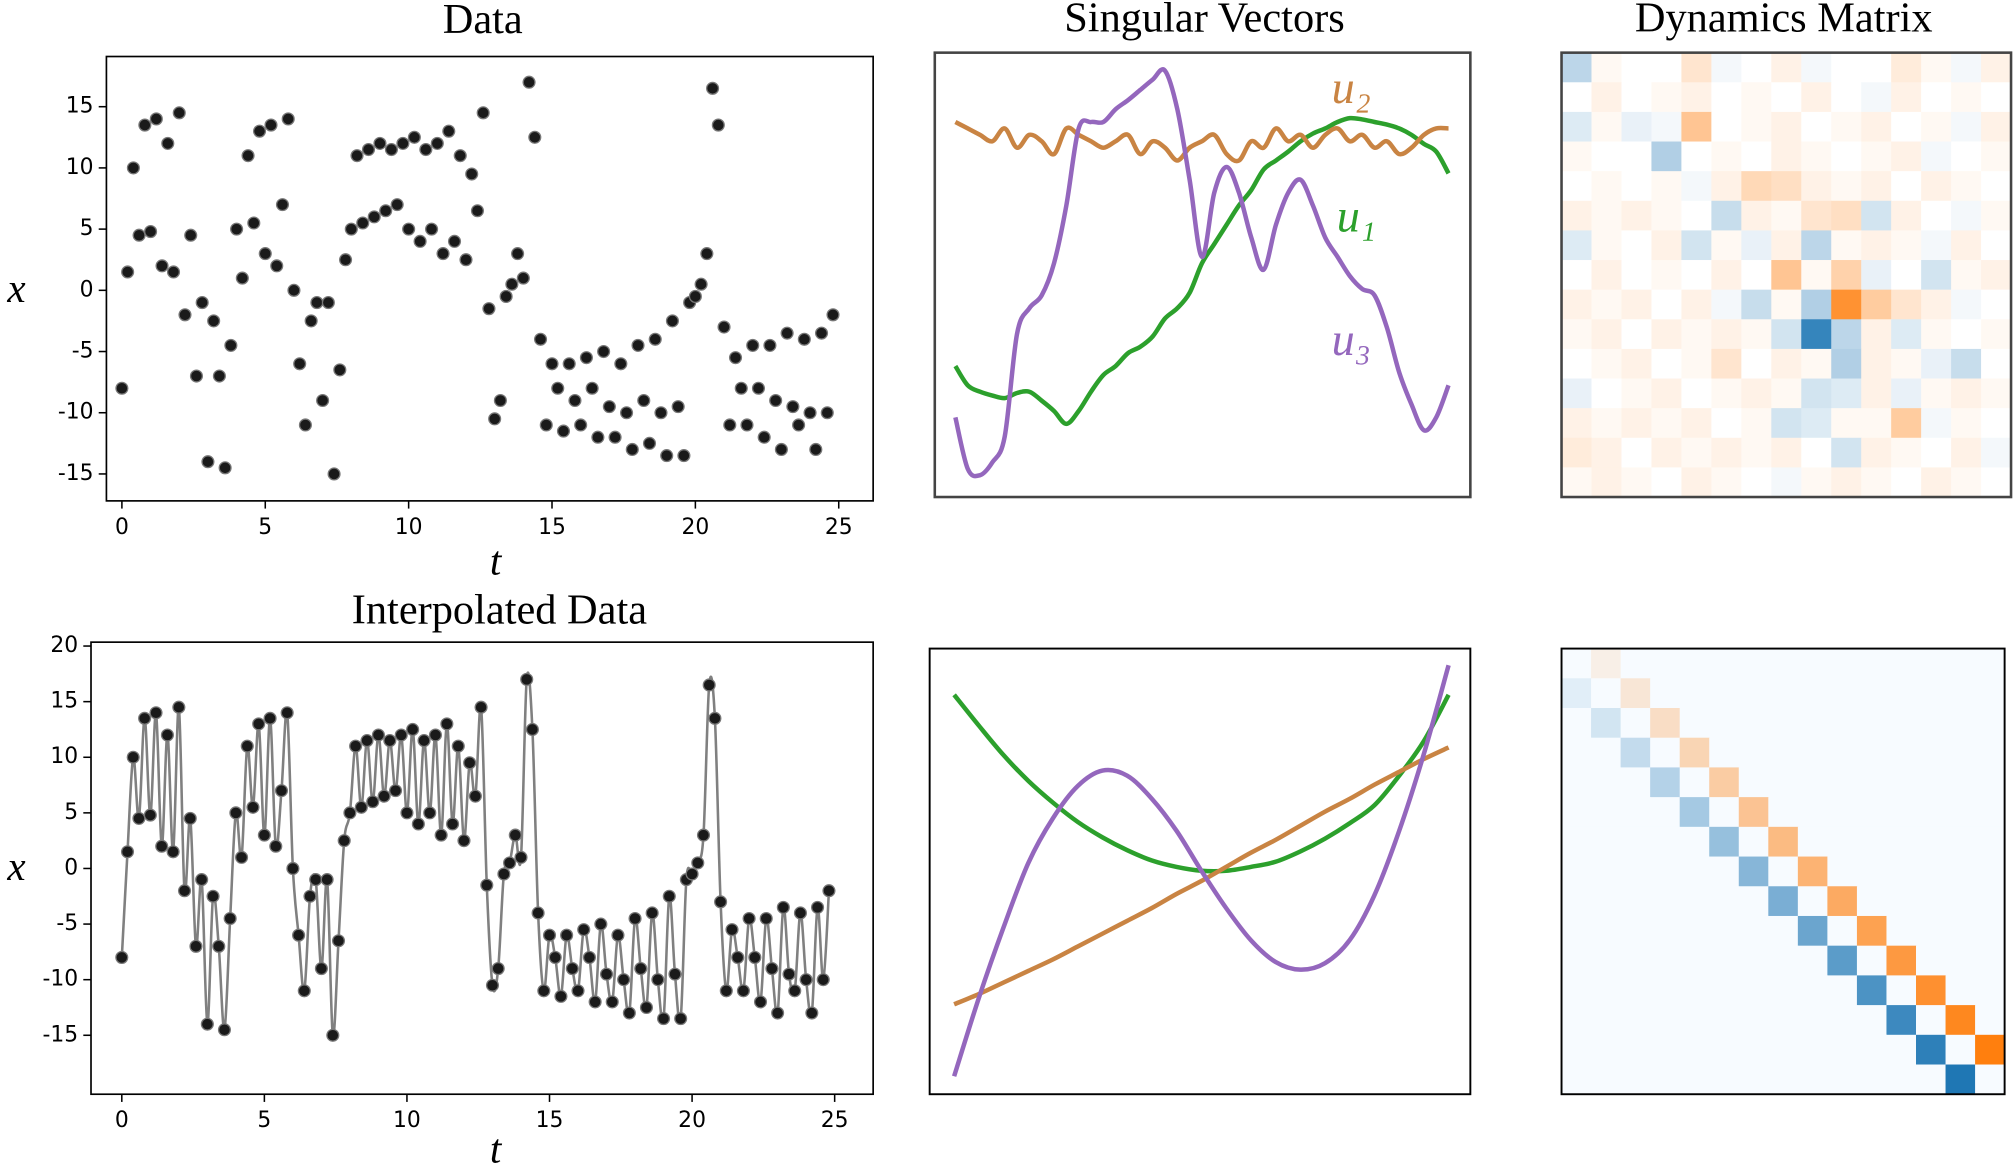  What do you see at coordinates (1784, 21) in the screenshot?
I see `chart-title: Dynamics Matrix` at bounding box center [1784, 21].